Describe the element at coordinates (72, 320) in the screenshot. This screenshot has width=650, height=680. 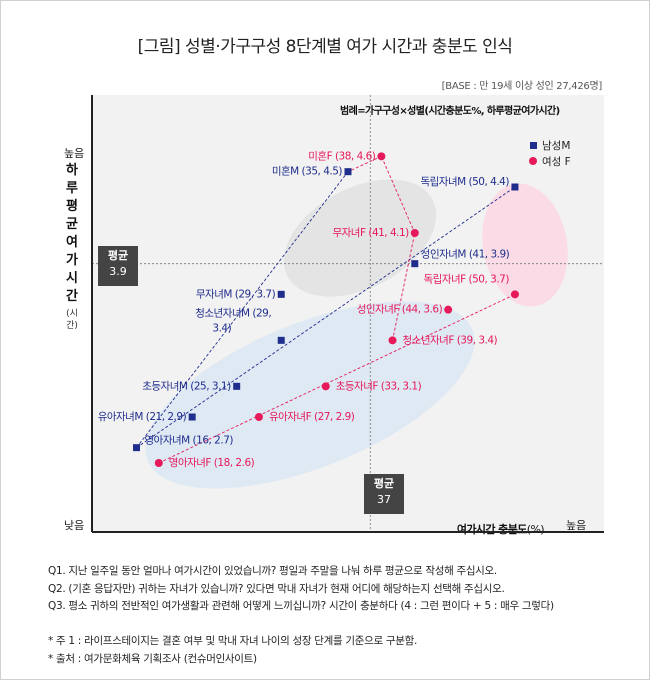
I see `y-axis-unit: (시간)` at that location.